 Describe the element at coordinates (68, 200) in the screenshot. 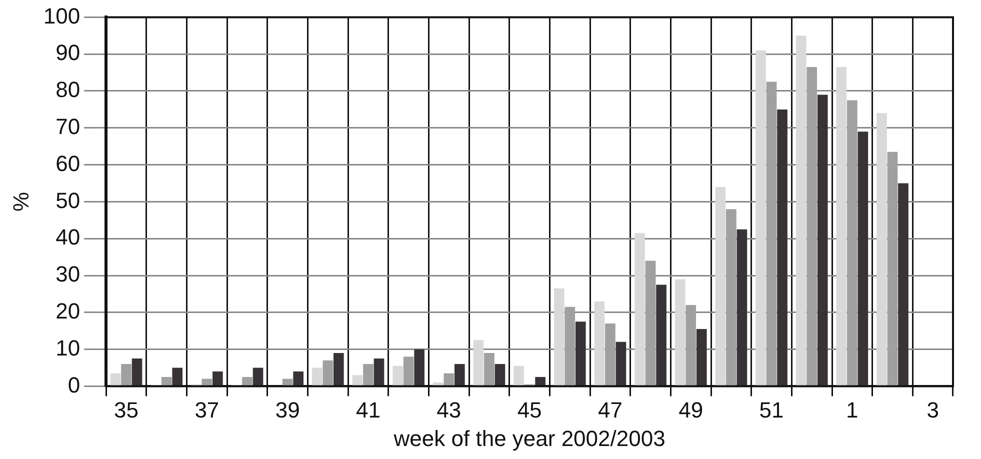

I see `y-tick-label: 50` at that location.